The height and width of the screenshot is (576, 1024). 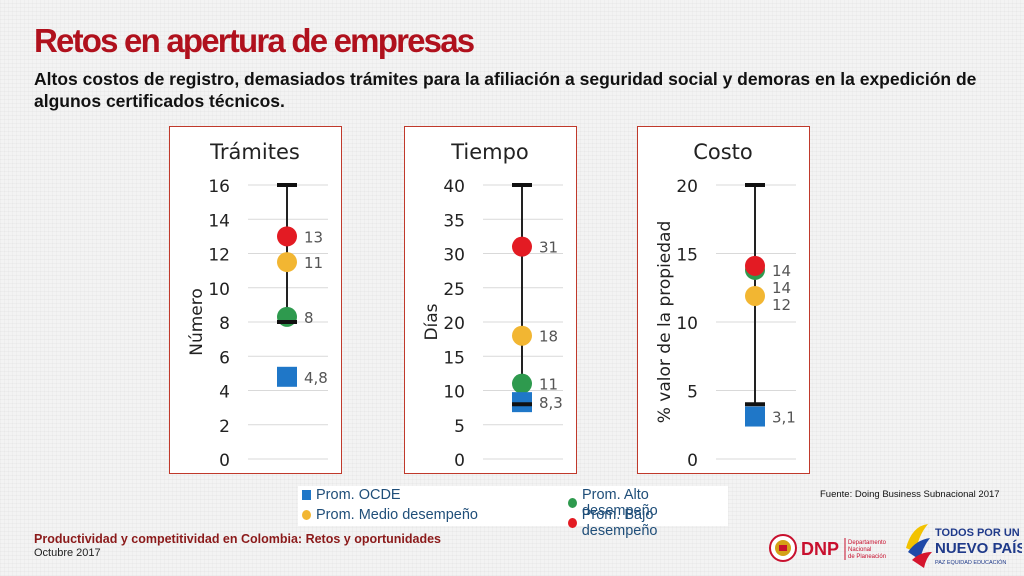 I want to click on y-tick-label: 12, so click(x=219, y=256).